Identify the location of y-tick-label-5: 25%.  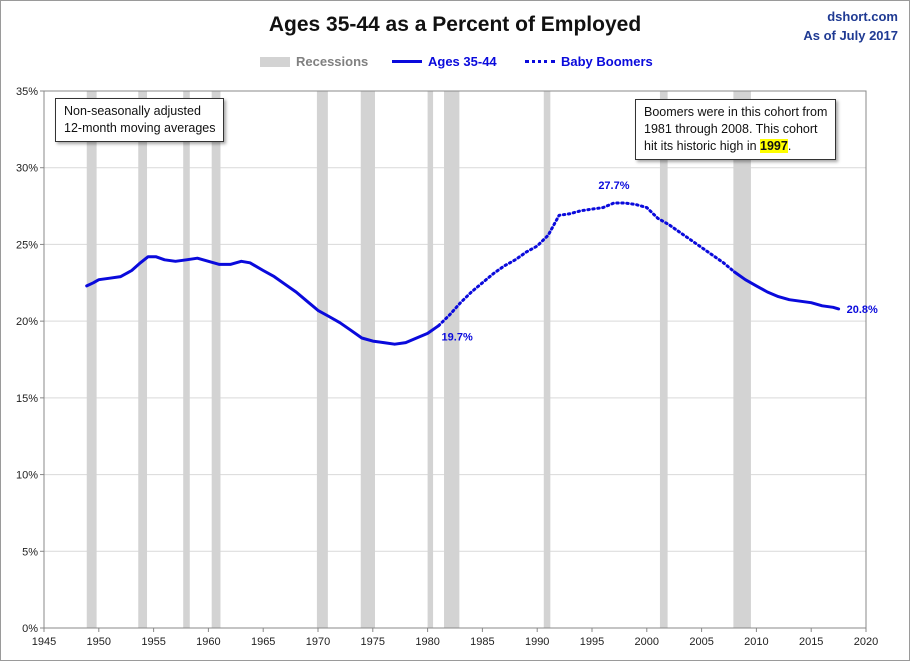
(27, 245).